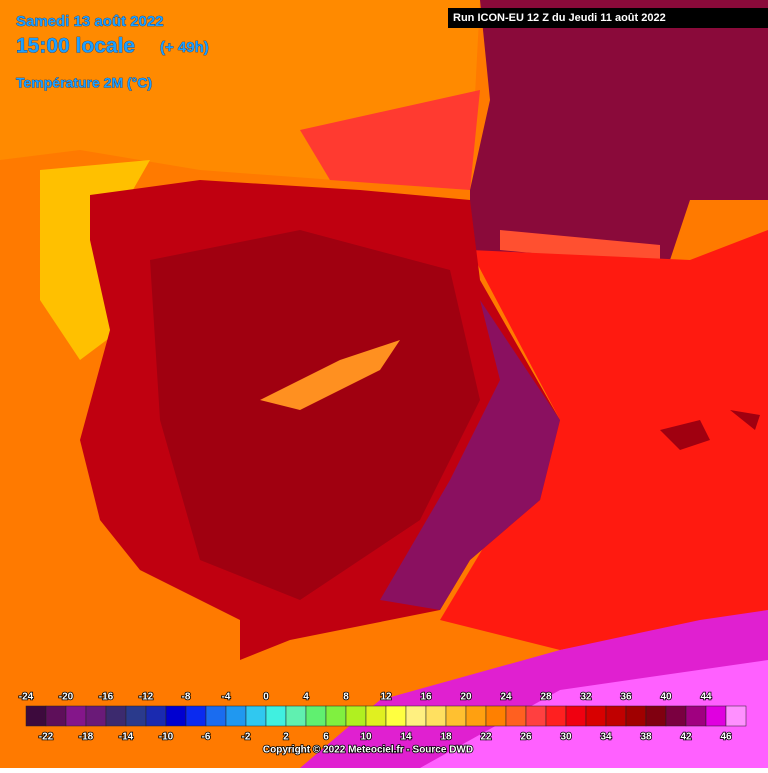 This screenshot has height=773, width=768. What do you see at coordinates (366, 737) in the screenshot?
I see `legend-label: 10` at bounding box center [366, 737].